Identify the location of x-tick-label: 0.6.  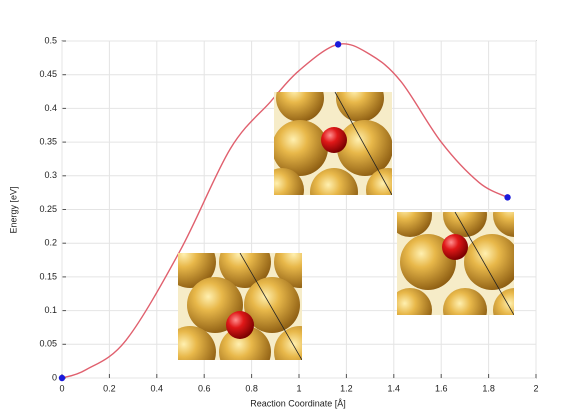
(204, 388).